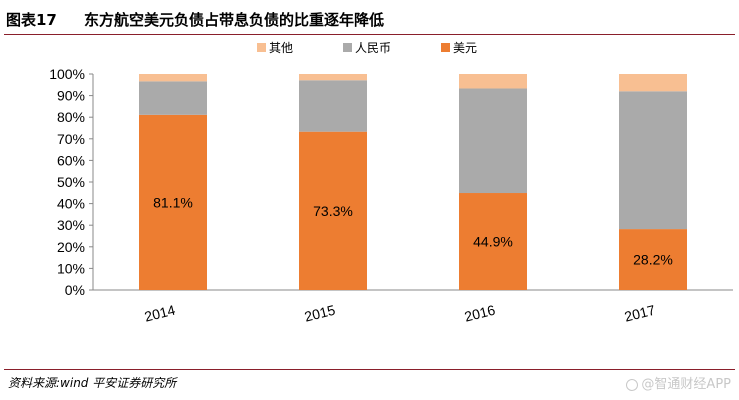 Image resolution: width=739 pixels, height=400 pixels. What do you see at coordinates (71, 247) in the screenshot?
I see `y-tick-label: 20%` at bounding box center [71, 247].